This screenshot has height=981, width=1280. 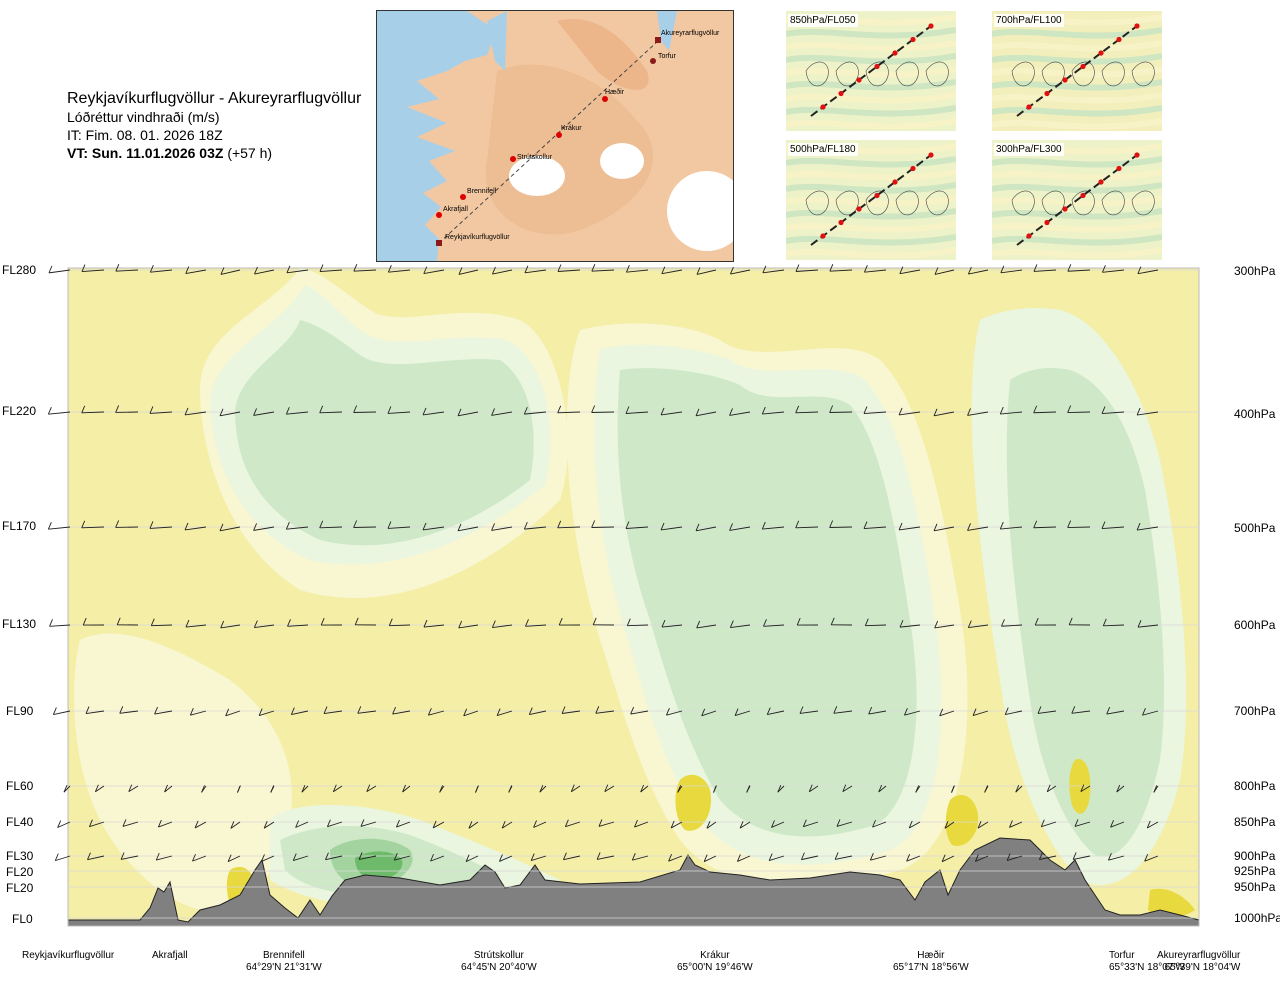 What do you see at coordinates (498, 955) in the screenshot?
I see `location-strutskollur-name: Strútskollur` at bounding box center [498, 955].